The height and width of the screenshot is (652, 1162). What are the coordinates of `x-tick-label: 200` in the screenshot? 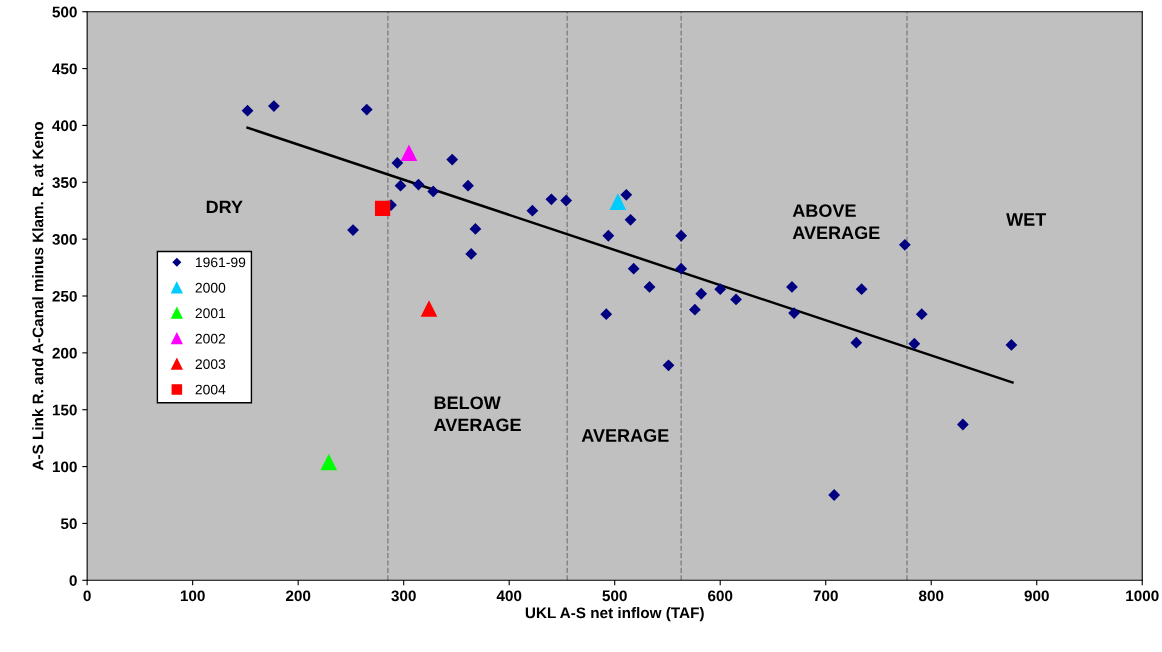 It's located at (298, 596).